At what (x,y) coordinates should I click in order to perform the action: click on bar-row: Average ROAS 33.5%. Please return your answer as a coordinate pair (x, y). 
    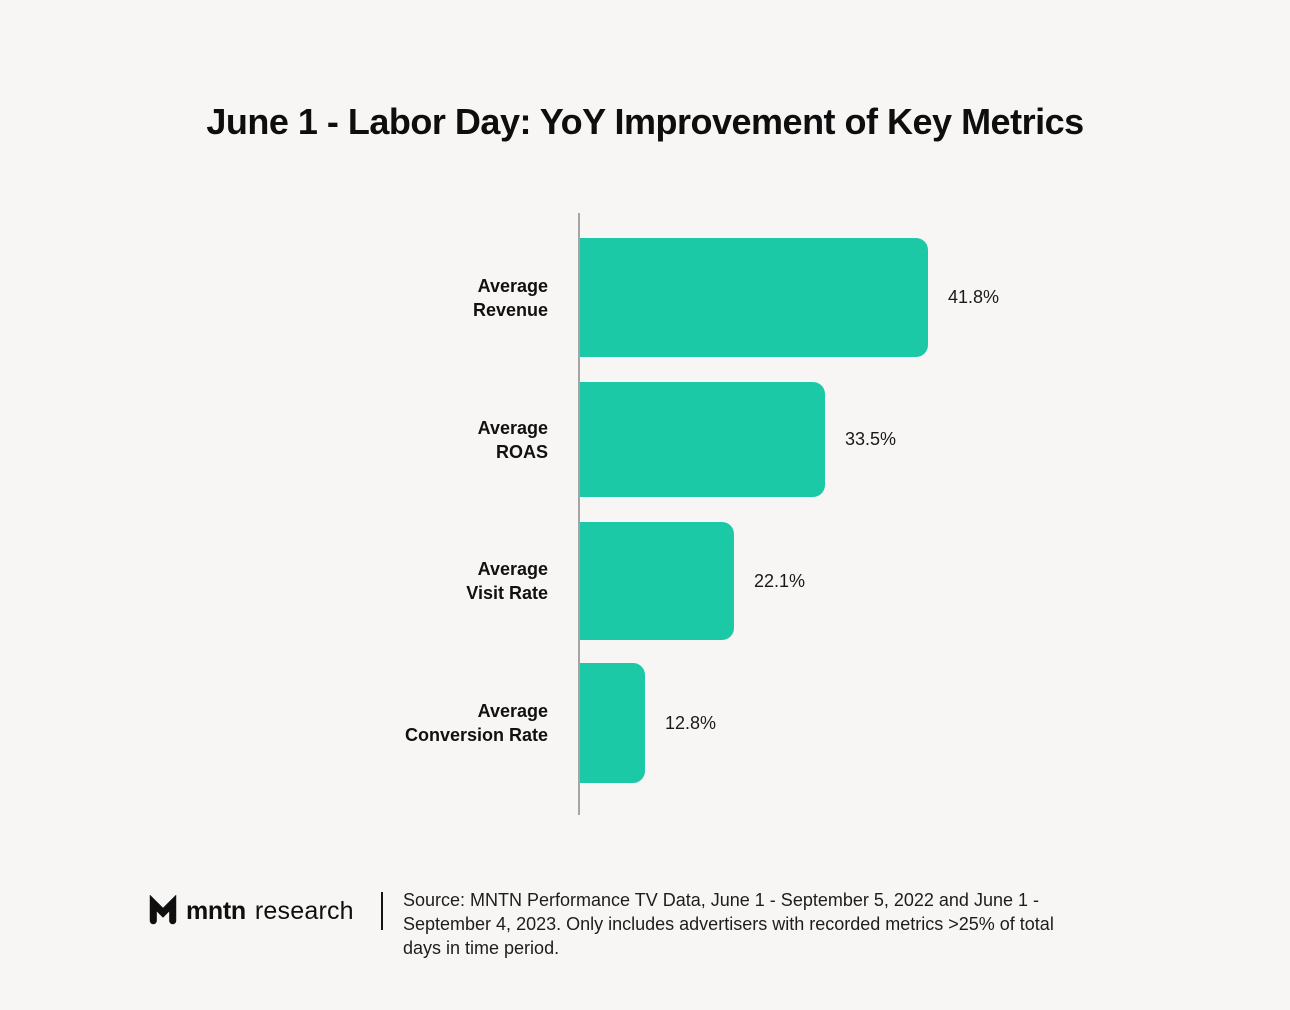
    Looking at the image, I should click on (645, 439).